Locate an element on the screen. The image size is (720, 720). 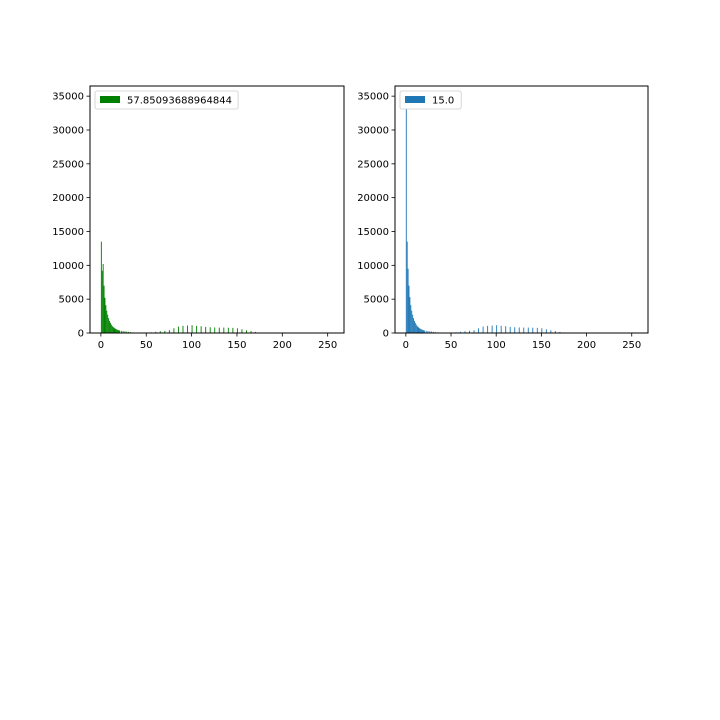
legend-box is located at coordinates (166, 100).